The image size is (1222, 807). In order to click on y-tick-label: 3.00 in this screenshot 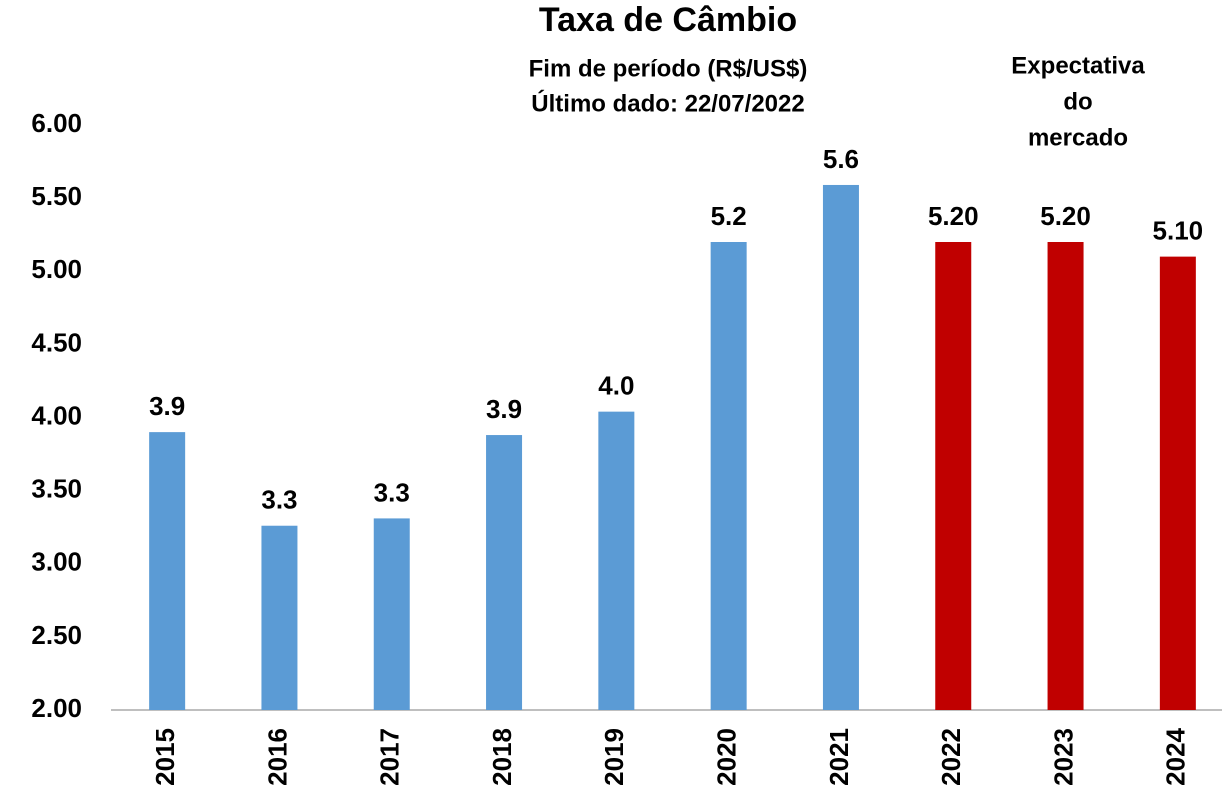, I will do `click(56, 562)`.